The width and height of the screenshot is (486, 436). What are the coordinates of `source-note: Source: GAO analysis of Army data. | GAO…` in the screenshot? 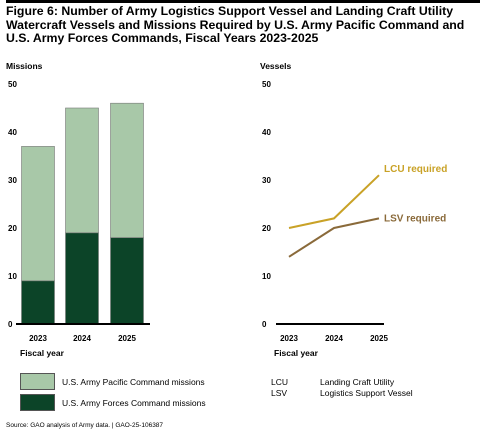 It's located at (85, 425).